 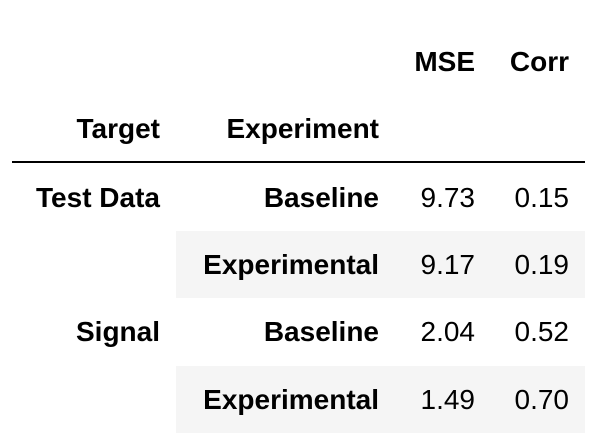 I want to click on row-label-target: Signal, so click(x=117, y=331).